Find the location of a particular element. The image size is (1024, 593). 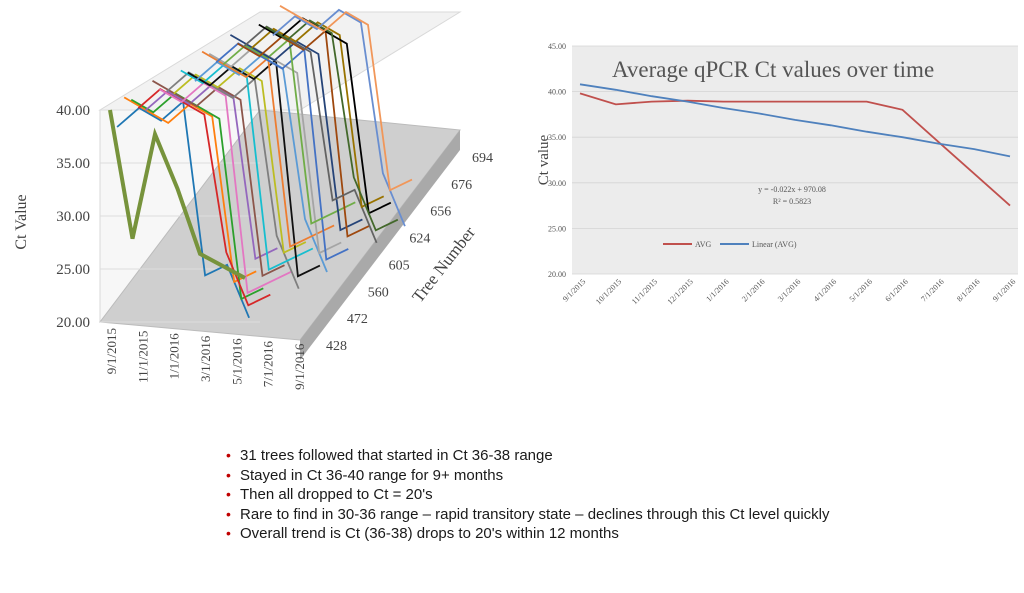

right-x-tick-label: 9/1/2016 is located at coordinates (1004, 290).